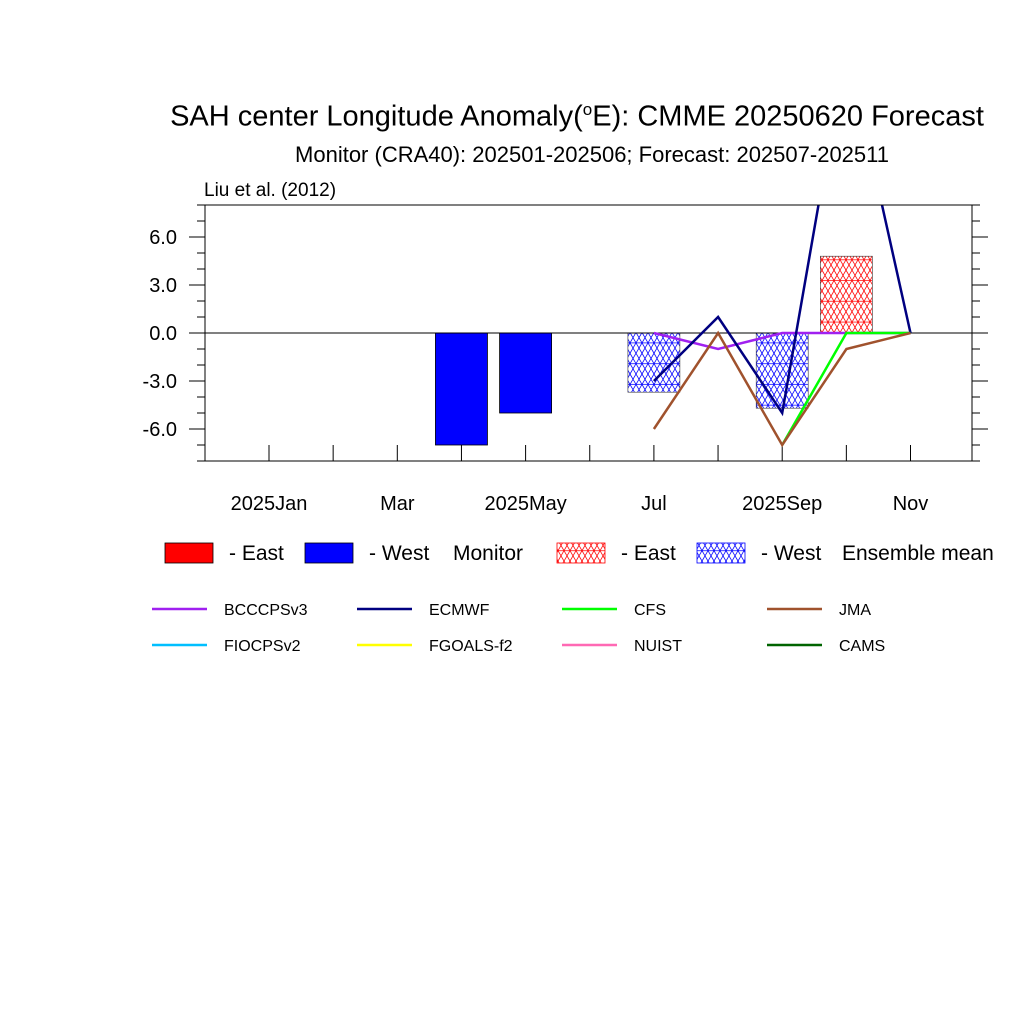 The image size is (1024, 1024). Describe the element at coordinates (266, 610) in the screenshot. I see `legend-label-bcccpsv3: BCCCPSv3` at that location.